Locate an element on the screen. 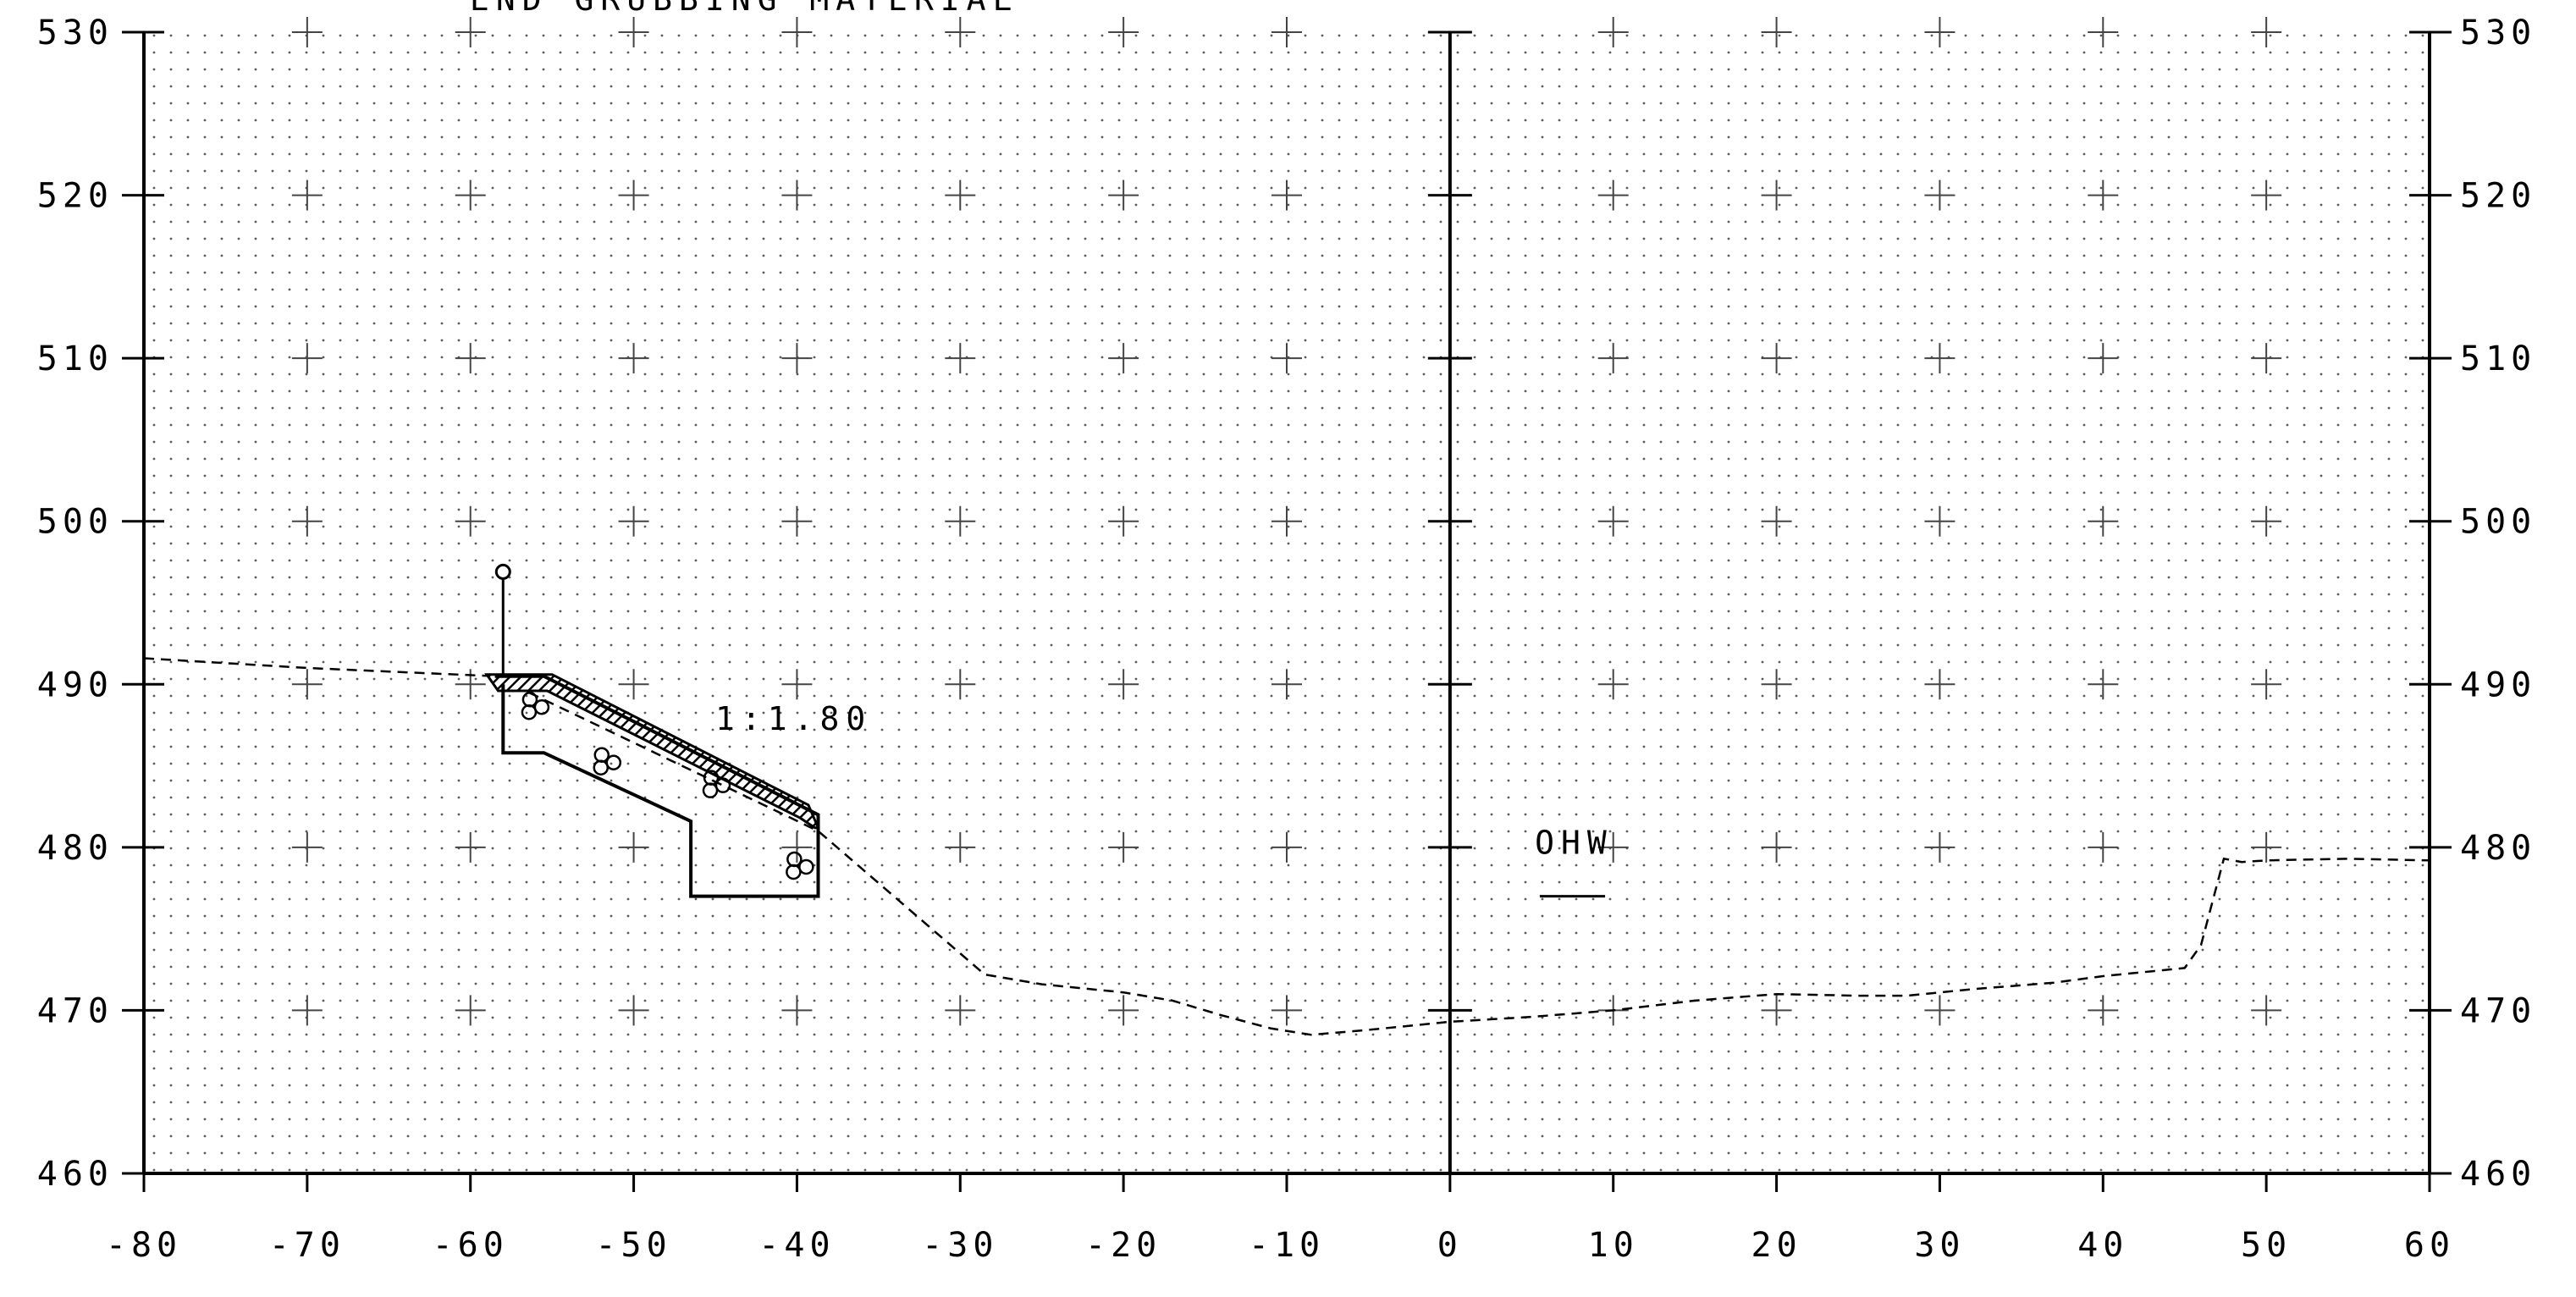 This screenshot has height=1297, width=2576. y-tick-label-left: 460 is located at coordinates (75, 1175).